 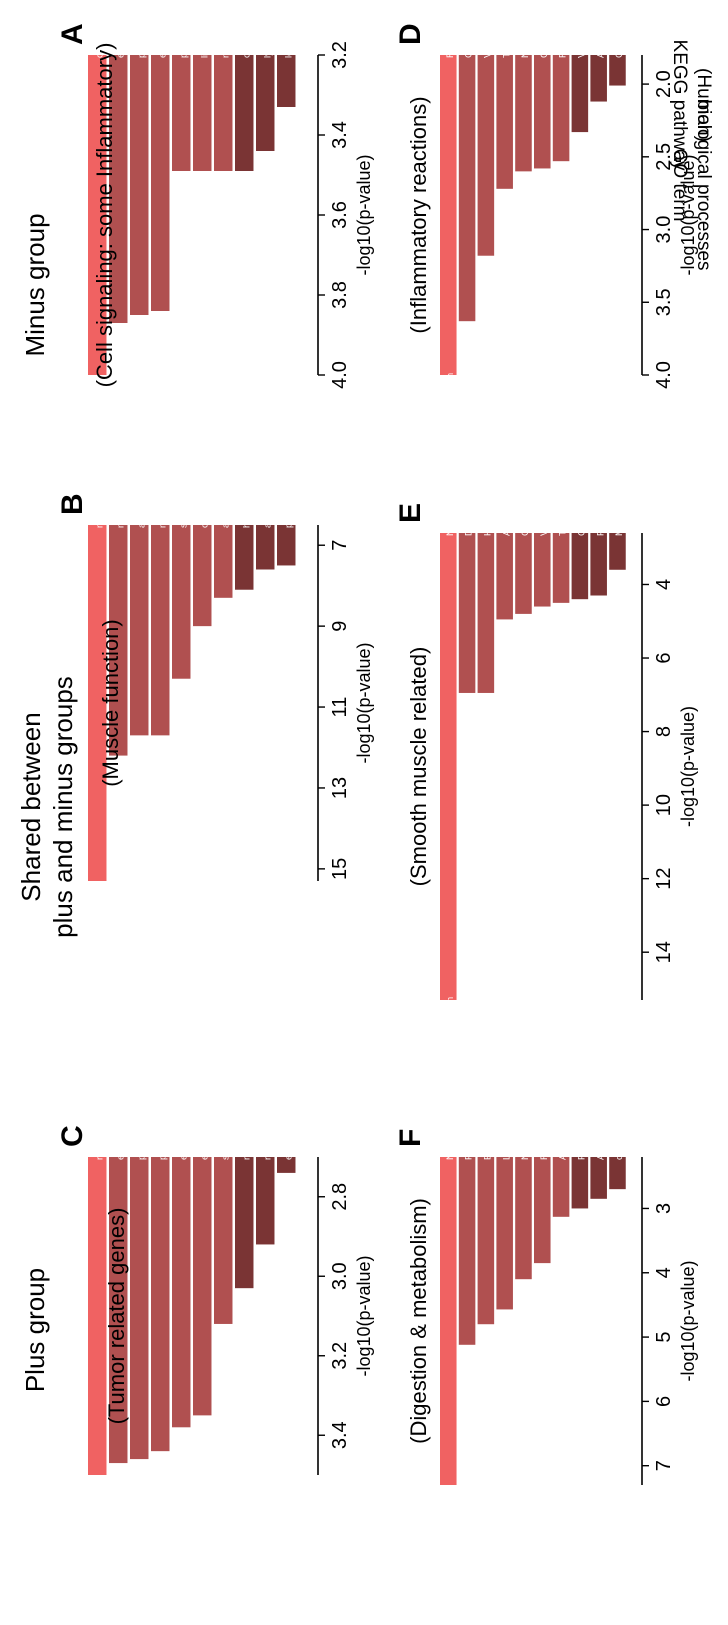 I want to click on bar-label-b-4: muscle filament sliding (GO:0030049), so click(x=162, y=448).